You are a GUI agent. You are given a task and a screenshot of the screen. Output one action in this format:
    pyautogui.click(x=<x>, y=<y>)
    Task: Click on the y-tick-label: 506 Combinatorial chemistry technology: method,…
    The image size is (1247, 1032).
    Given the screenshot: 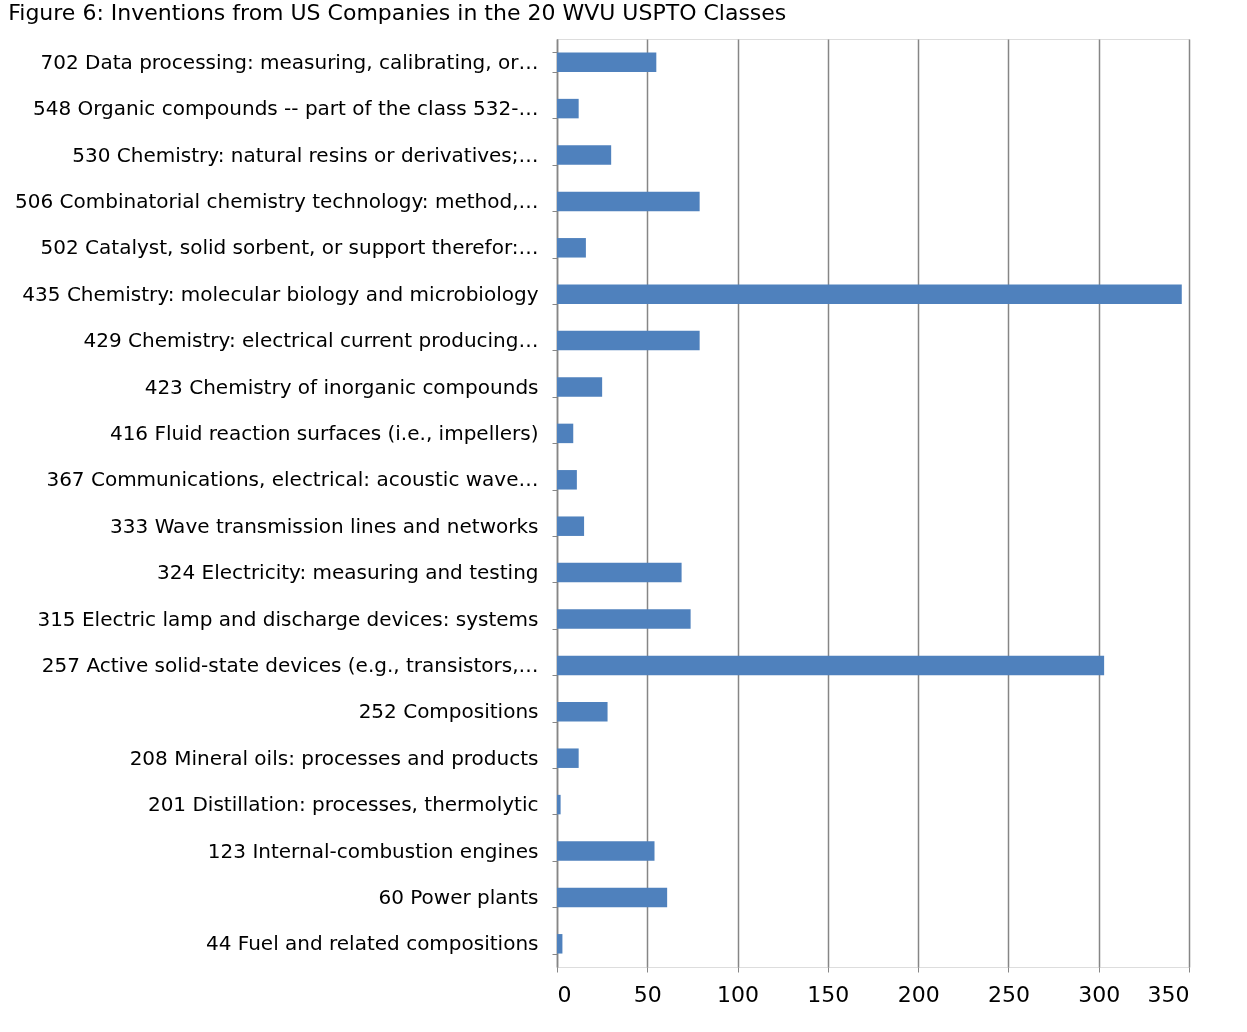 What is the action you would take?
    pyautogui.click(x=277, y=200)
    